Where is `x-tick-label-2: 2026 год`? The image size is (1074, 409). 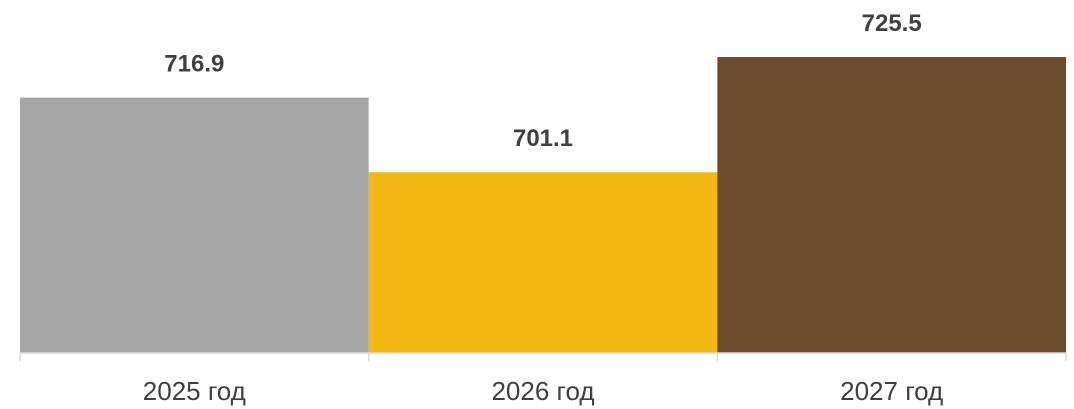
x-tick-label-2: 2026 год is located at coordinates (542, 391).